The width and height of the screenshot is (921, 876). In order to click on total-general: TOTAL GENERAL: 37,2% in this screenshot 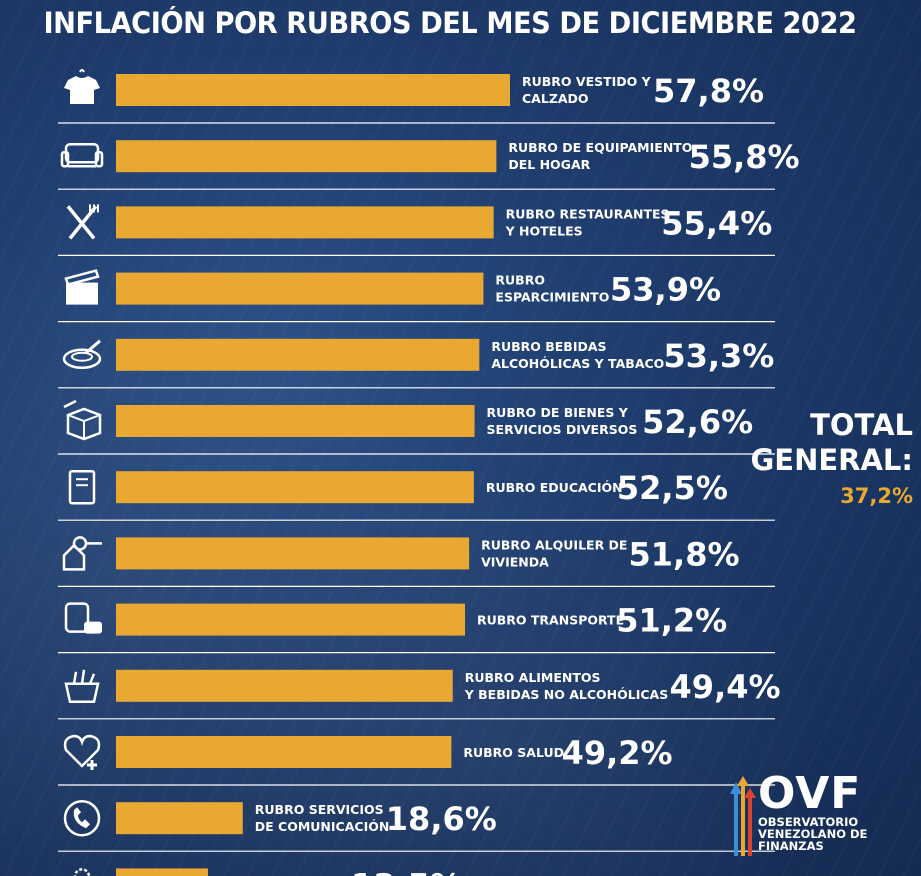, I will do `click(831, 458)`.